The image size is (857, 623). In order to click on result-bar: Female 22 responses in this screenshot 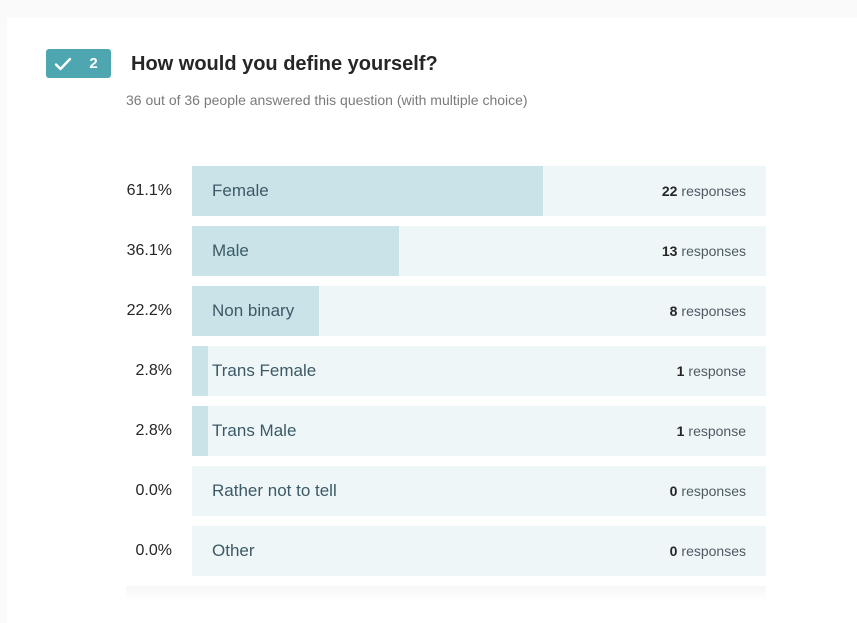, I will do `click(479, 191)`.